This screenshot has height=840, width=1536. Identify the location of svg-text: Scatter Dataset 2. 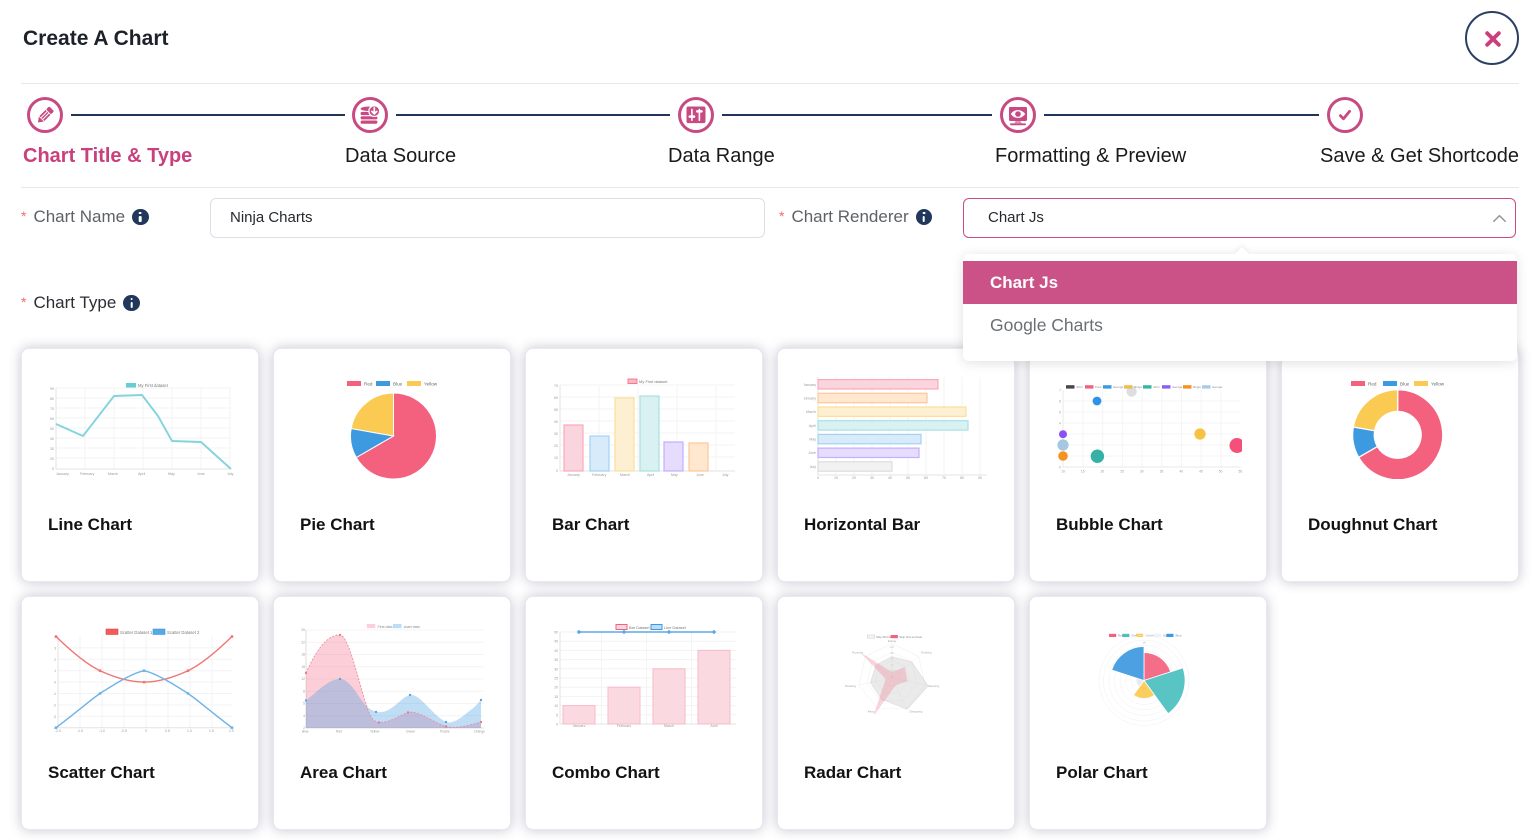
(183, 632).